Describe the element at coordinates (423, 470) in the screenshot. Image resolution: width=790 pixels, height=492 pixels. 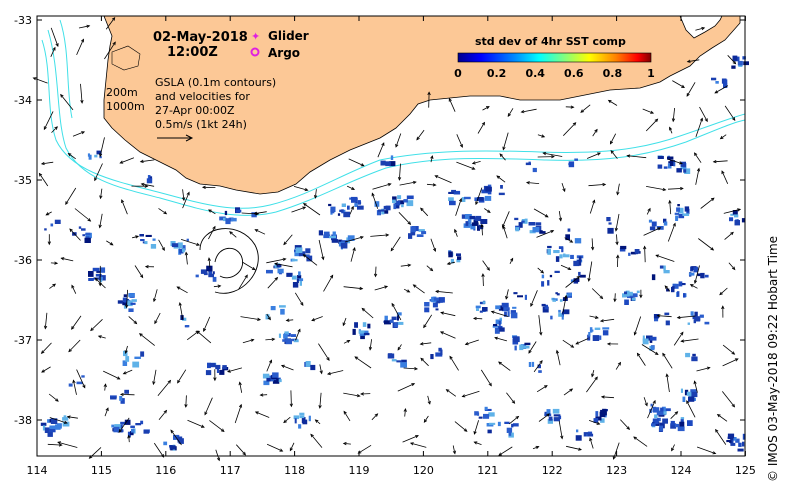
I see `x-tick-label: 120` at that location.